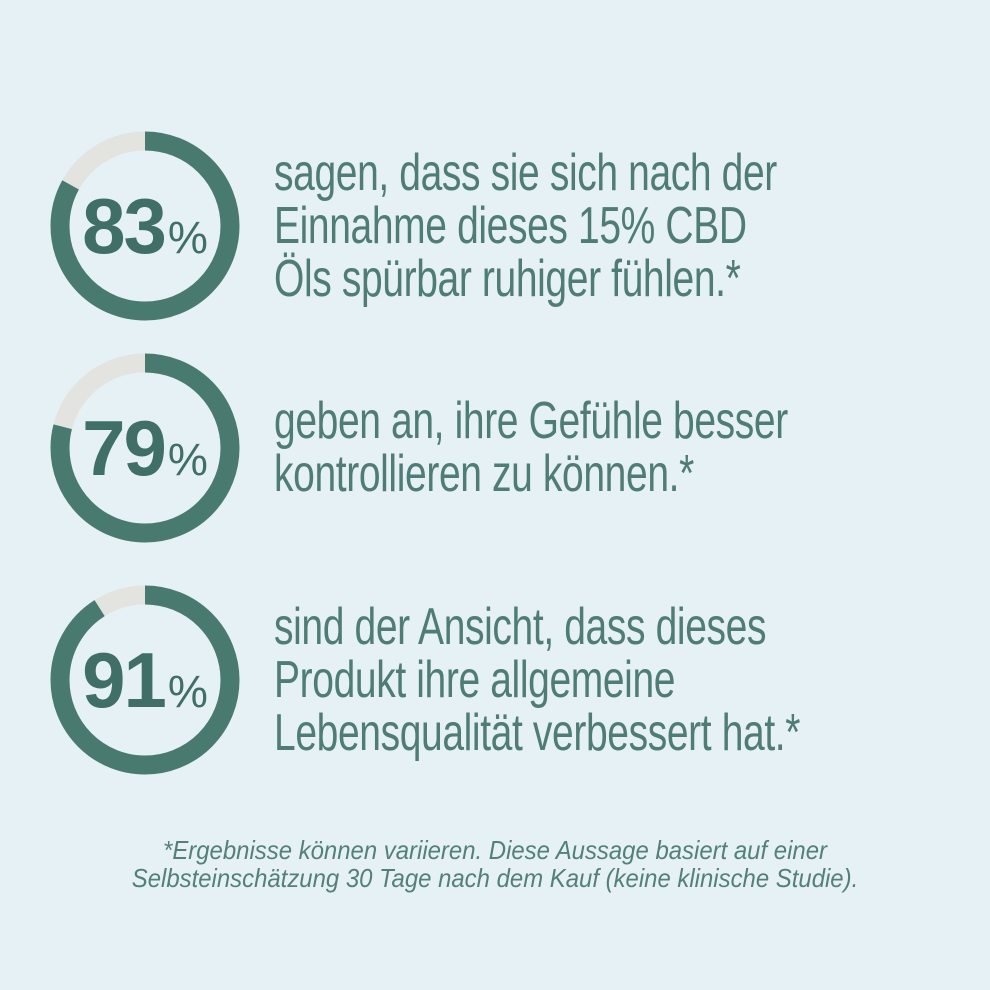 This screenshot has height=990, width=990. Describe the element at coordinates (124, 680) in the screenshot. I see `percent-value: 91` at that location.